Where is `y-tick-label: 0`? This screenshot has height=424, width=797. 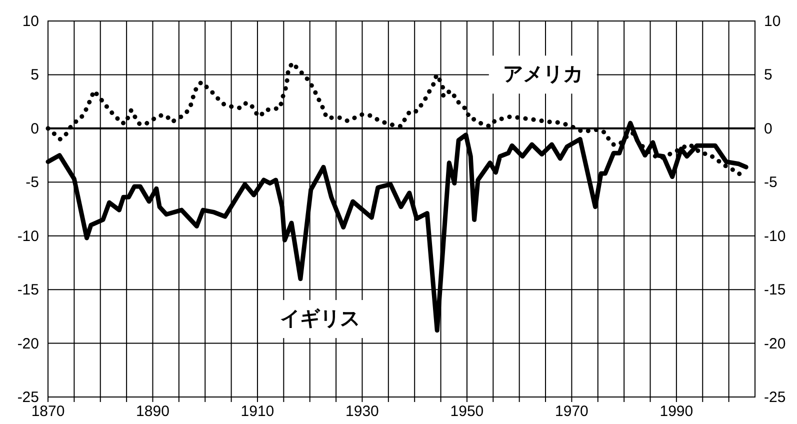 y-tick-label: 0 is located at coordinates (34, 129).